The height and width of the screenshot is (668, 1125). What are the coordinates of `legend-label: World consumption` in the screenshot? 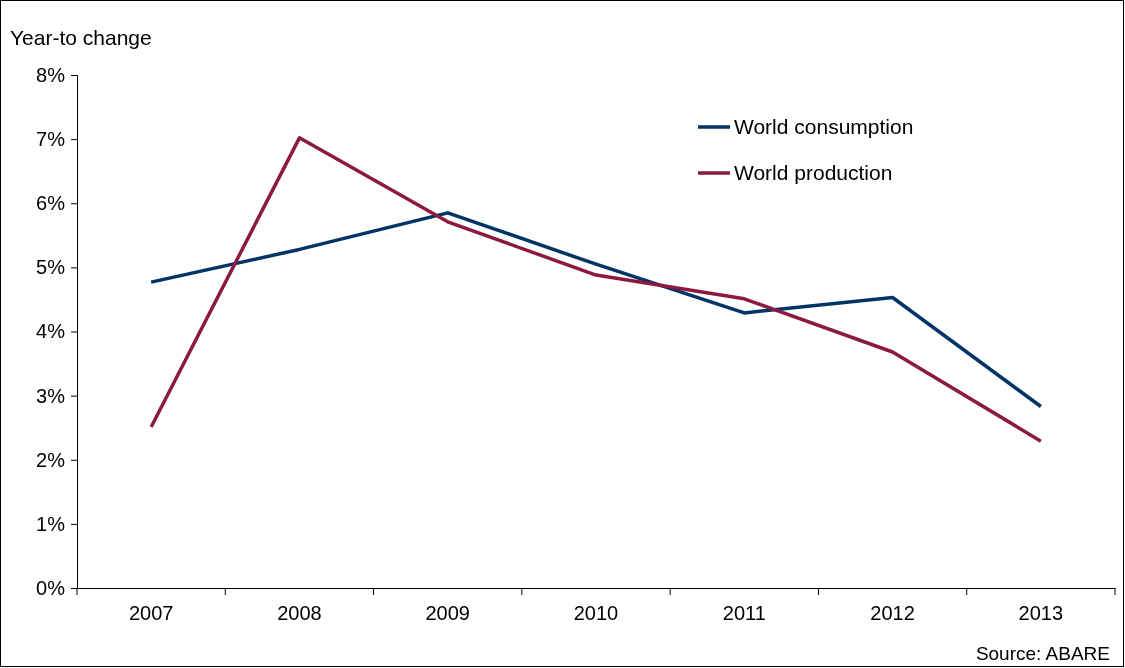 It's located at (824, 126).